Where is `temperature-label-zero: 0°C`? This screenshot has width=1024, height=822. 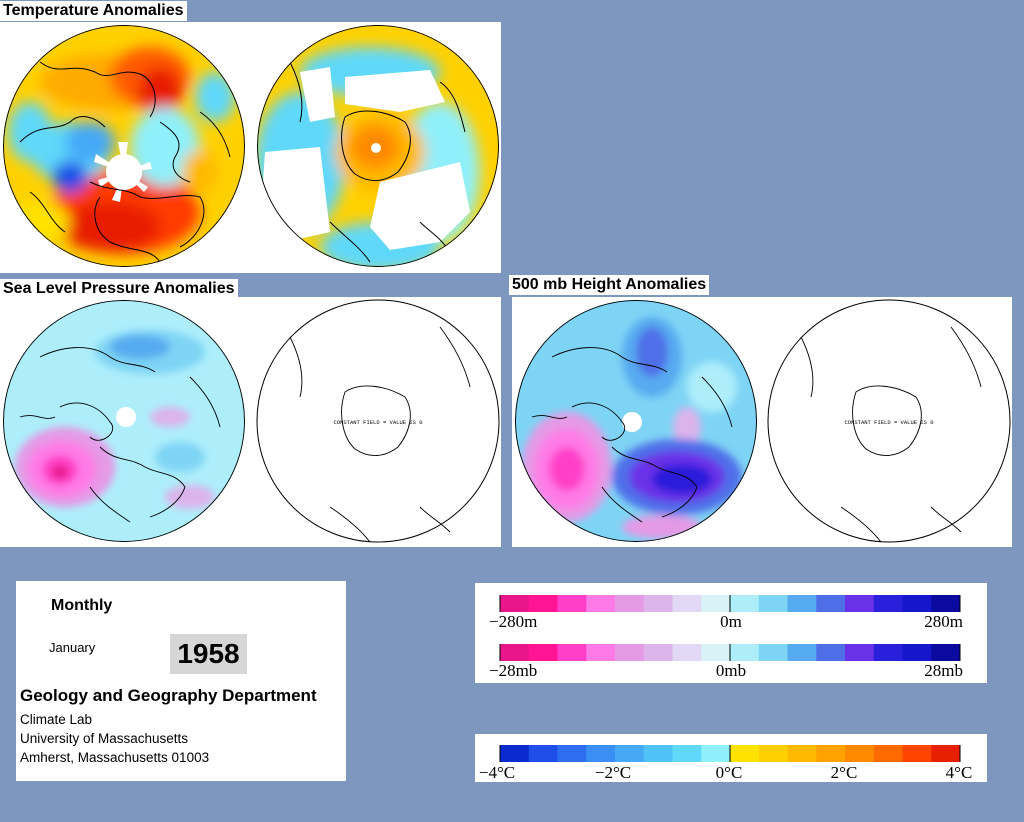
temperature-label-zero: 0°C is located at coordinates (729, 772).